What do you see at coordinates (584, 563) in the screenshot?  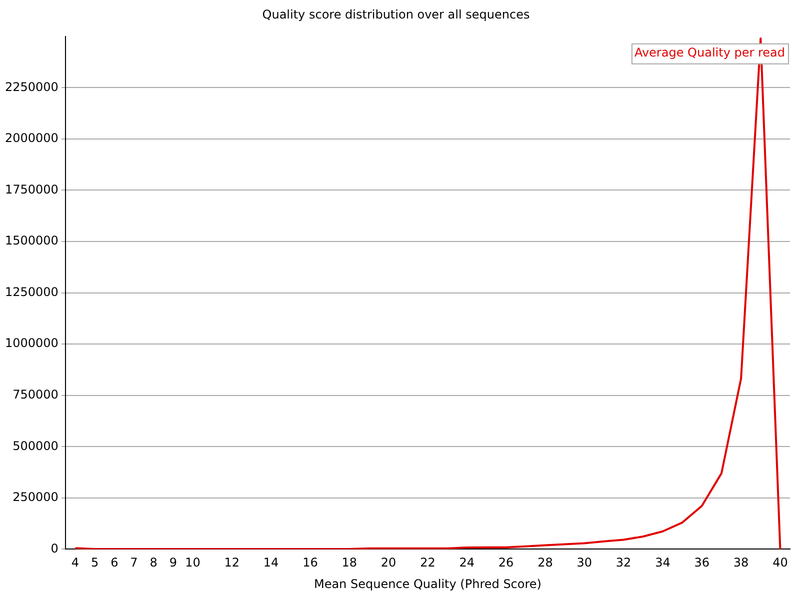 I see `x-tick-label: 30` at bounding box center [584, 563].